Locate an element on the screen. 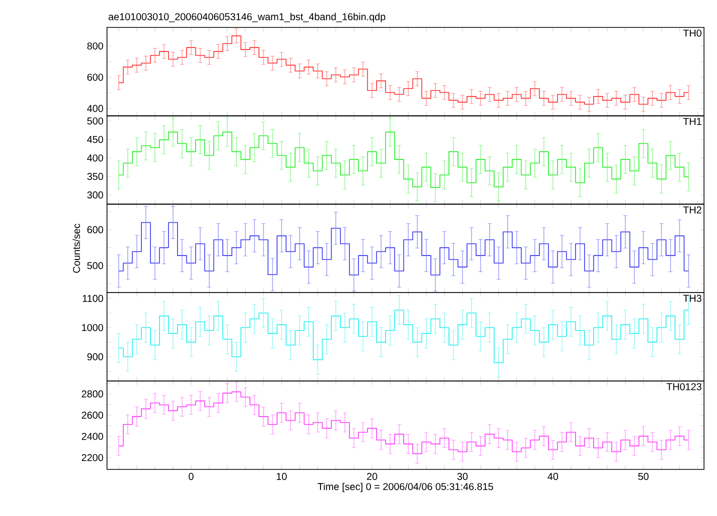 The image size is (717, 516). y-tick-label: 300 is located at coordinates (95, 194).